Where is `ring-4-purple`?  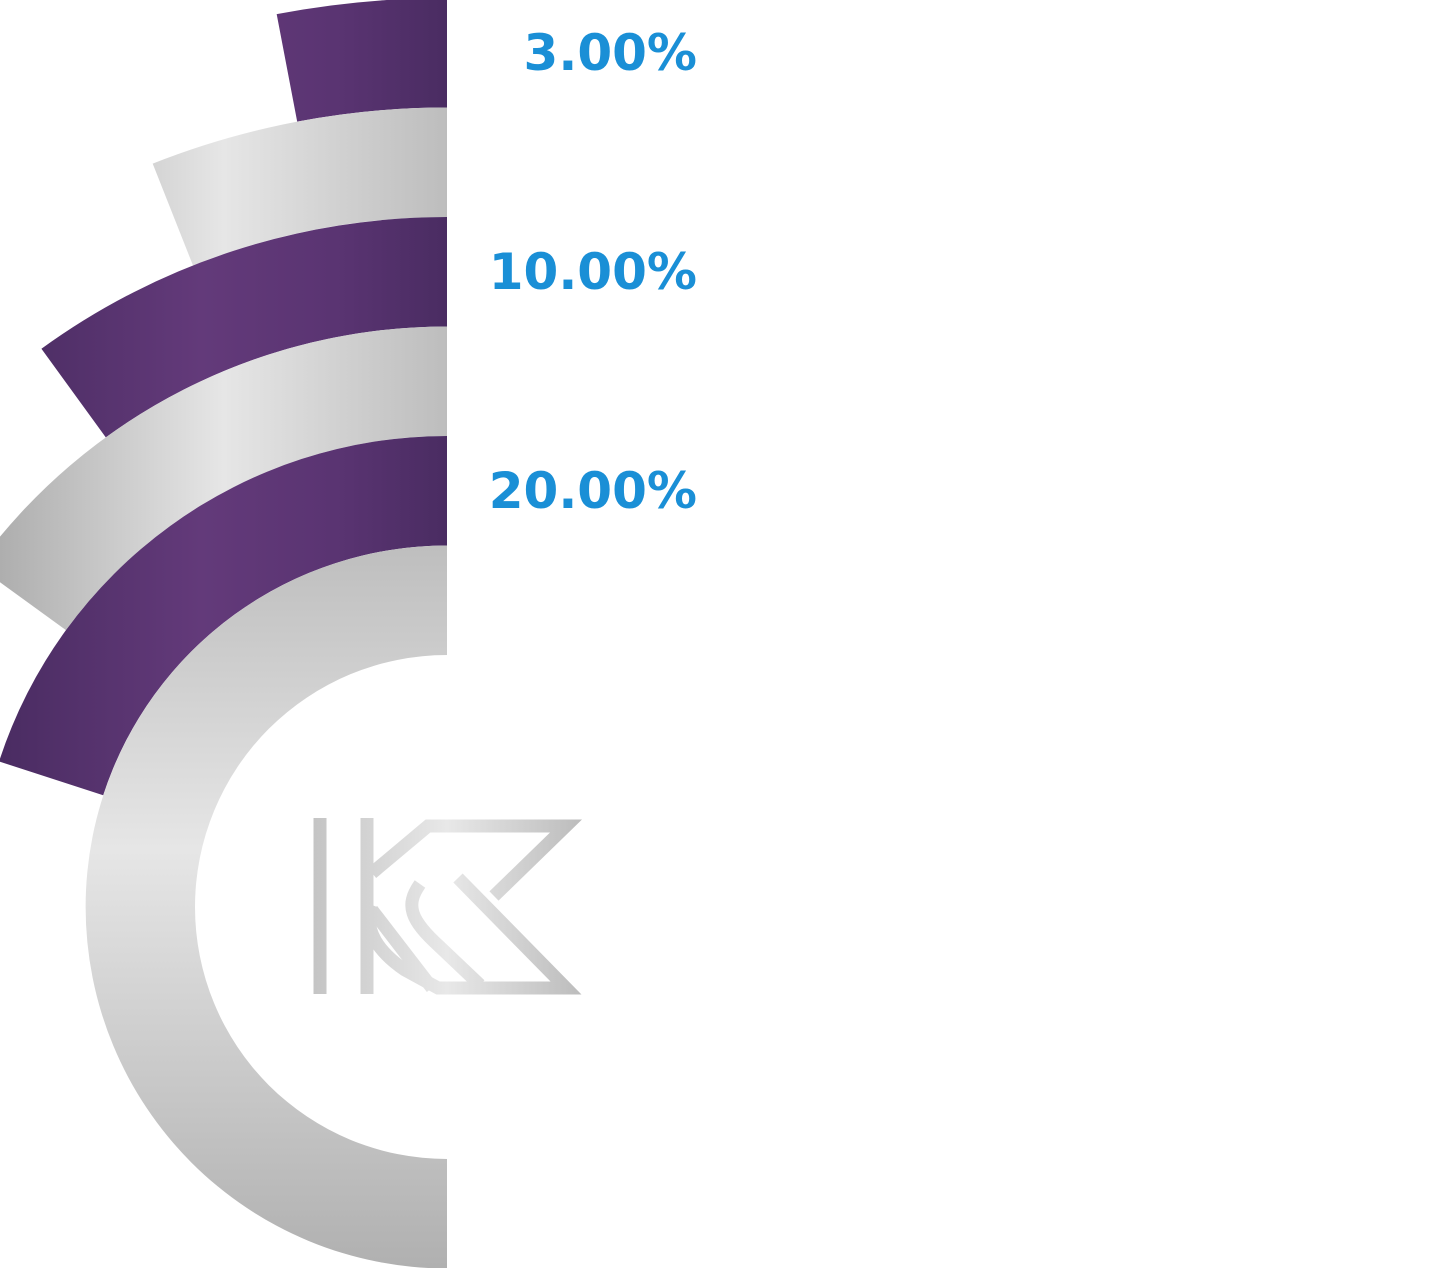
ring-4-purple is located at coordinates (223, 616).